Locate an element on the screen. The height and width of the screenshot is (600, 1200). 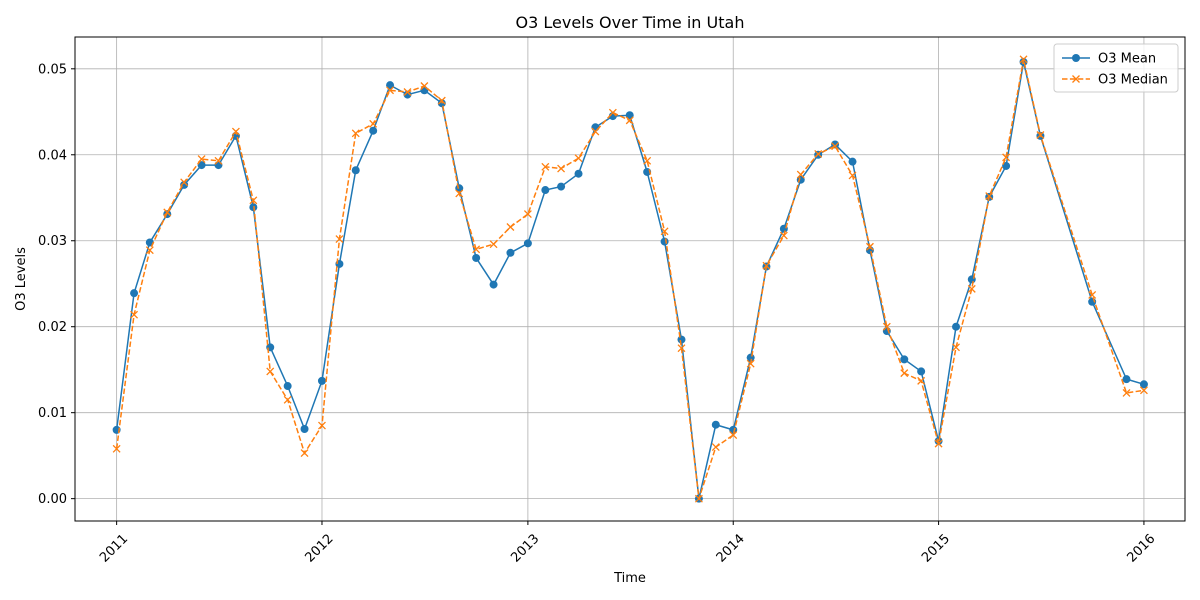
y-tick-label: 0.03 is located at coordinates (52, 241).